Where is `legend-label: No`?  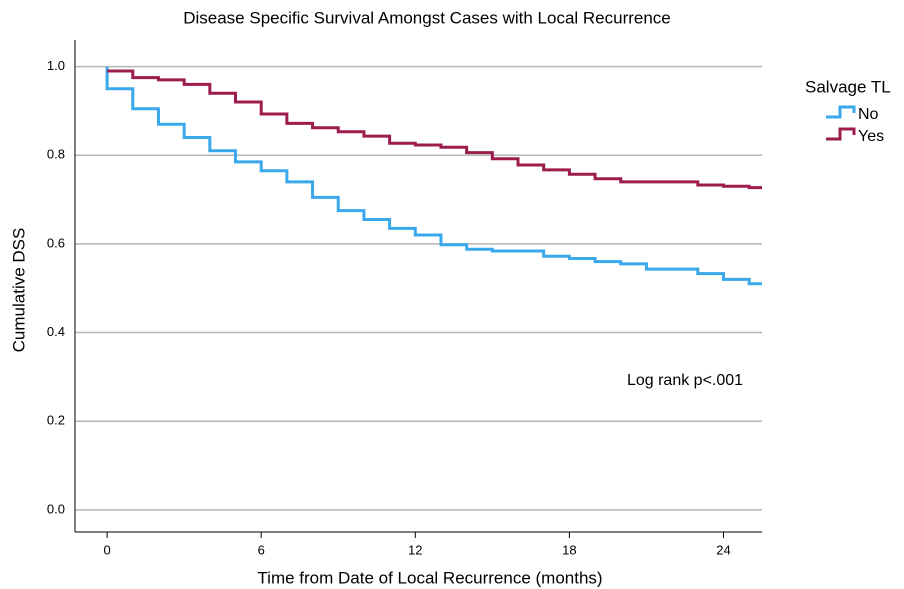 legend-label: No is located at coordinates (868, 114).